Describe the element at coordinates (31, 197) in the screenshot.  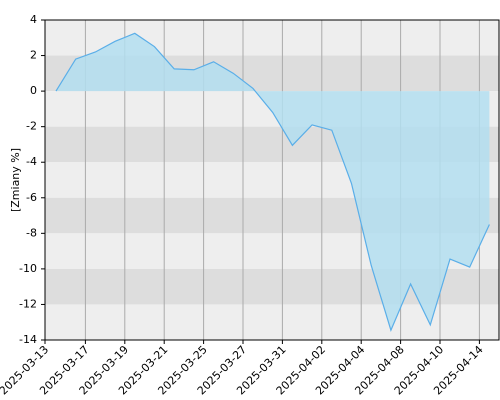
I see `y-tick-label: -6` at that location.